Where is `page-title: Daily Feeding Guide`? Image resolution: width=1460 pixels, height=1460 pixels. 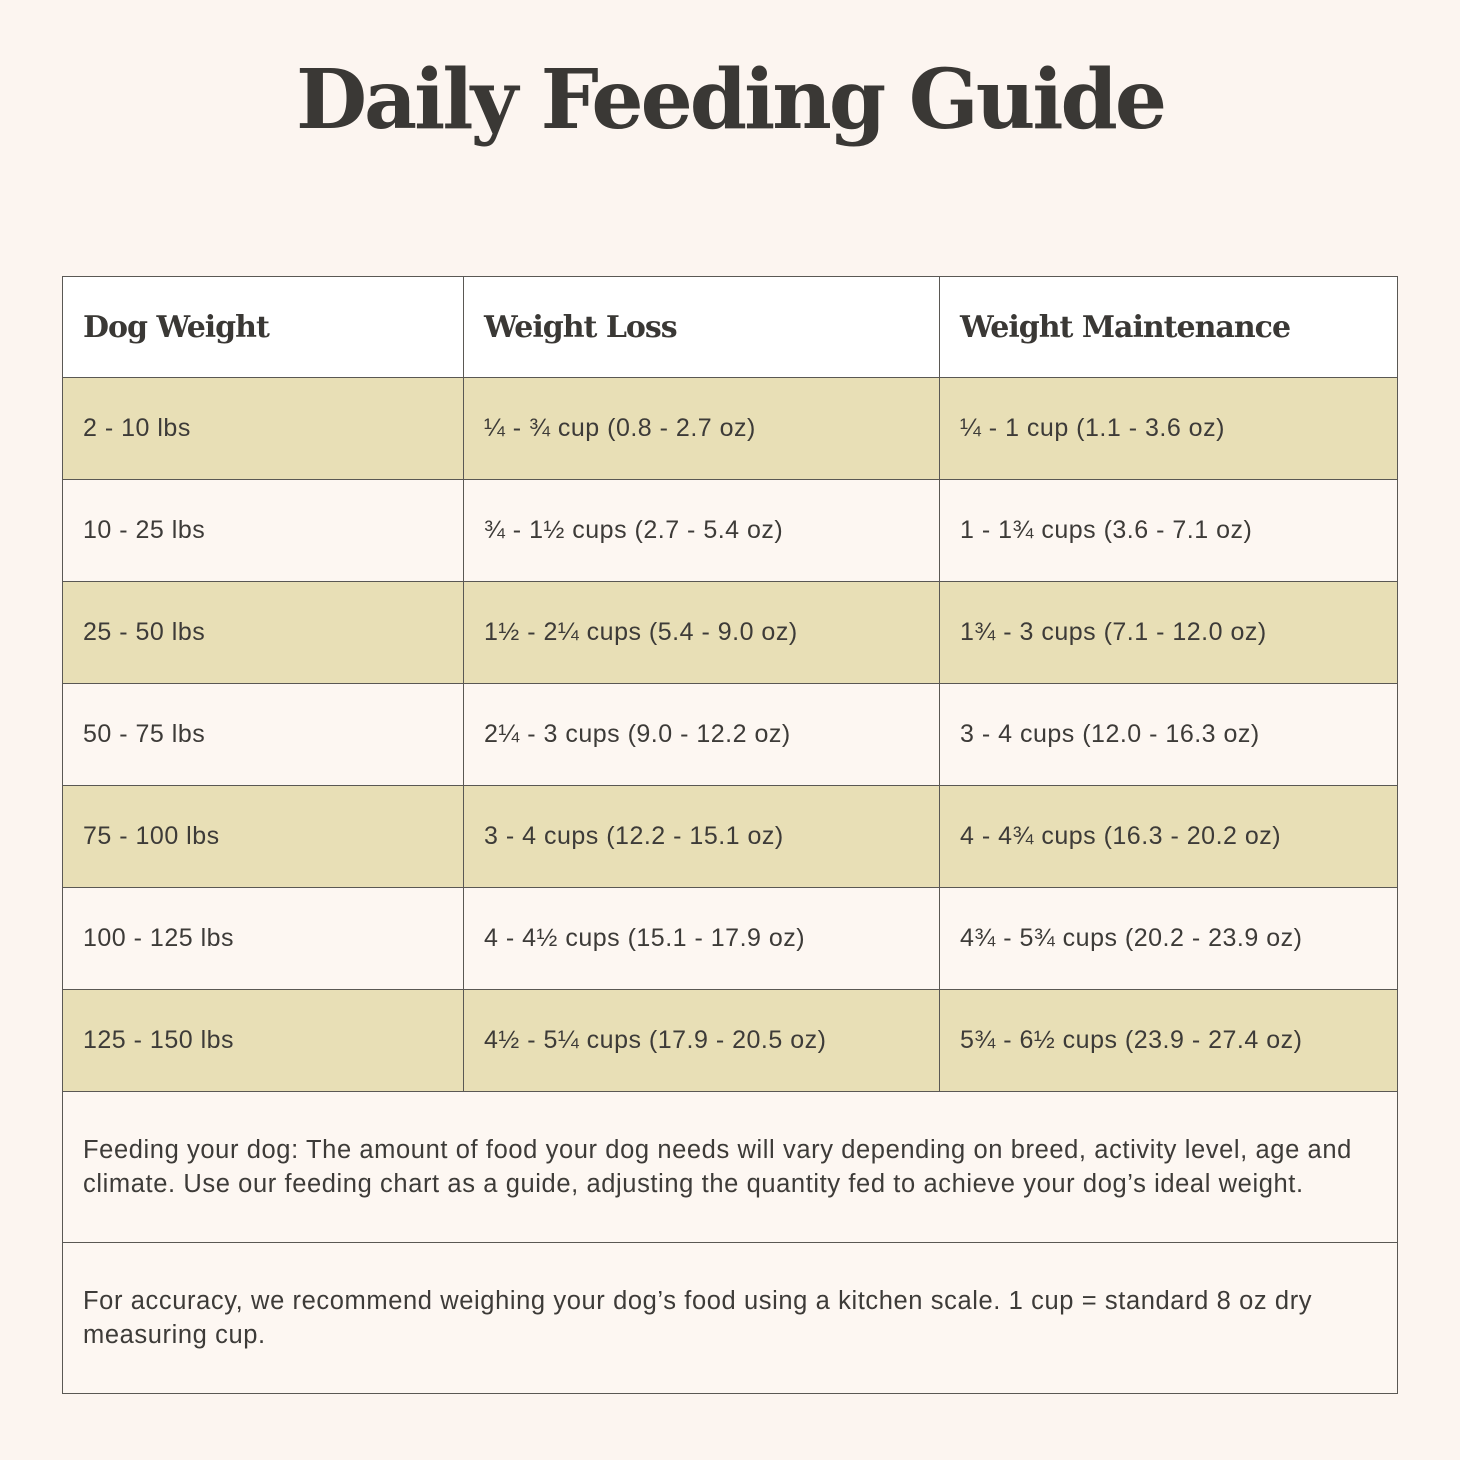
page-title: Daily Feeding Guide is located at coordinates (731, 100).